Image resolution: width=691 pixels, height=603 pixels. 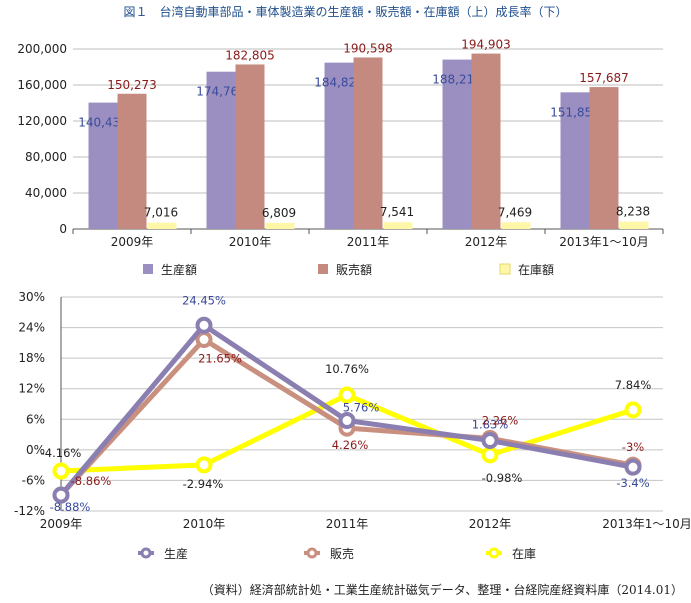 What do you see at coordinates (61, 453) in the screenshot?
I see `line-data-label: -4.16%` at bounding box center [61, 453].